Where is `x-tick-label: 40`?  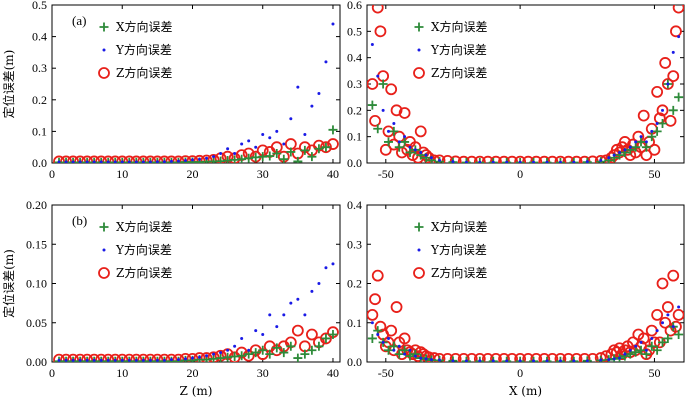 x-tick-label: 40 is located at coordinates (333, 373).